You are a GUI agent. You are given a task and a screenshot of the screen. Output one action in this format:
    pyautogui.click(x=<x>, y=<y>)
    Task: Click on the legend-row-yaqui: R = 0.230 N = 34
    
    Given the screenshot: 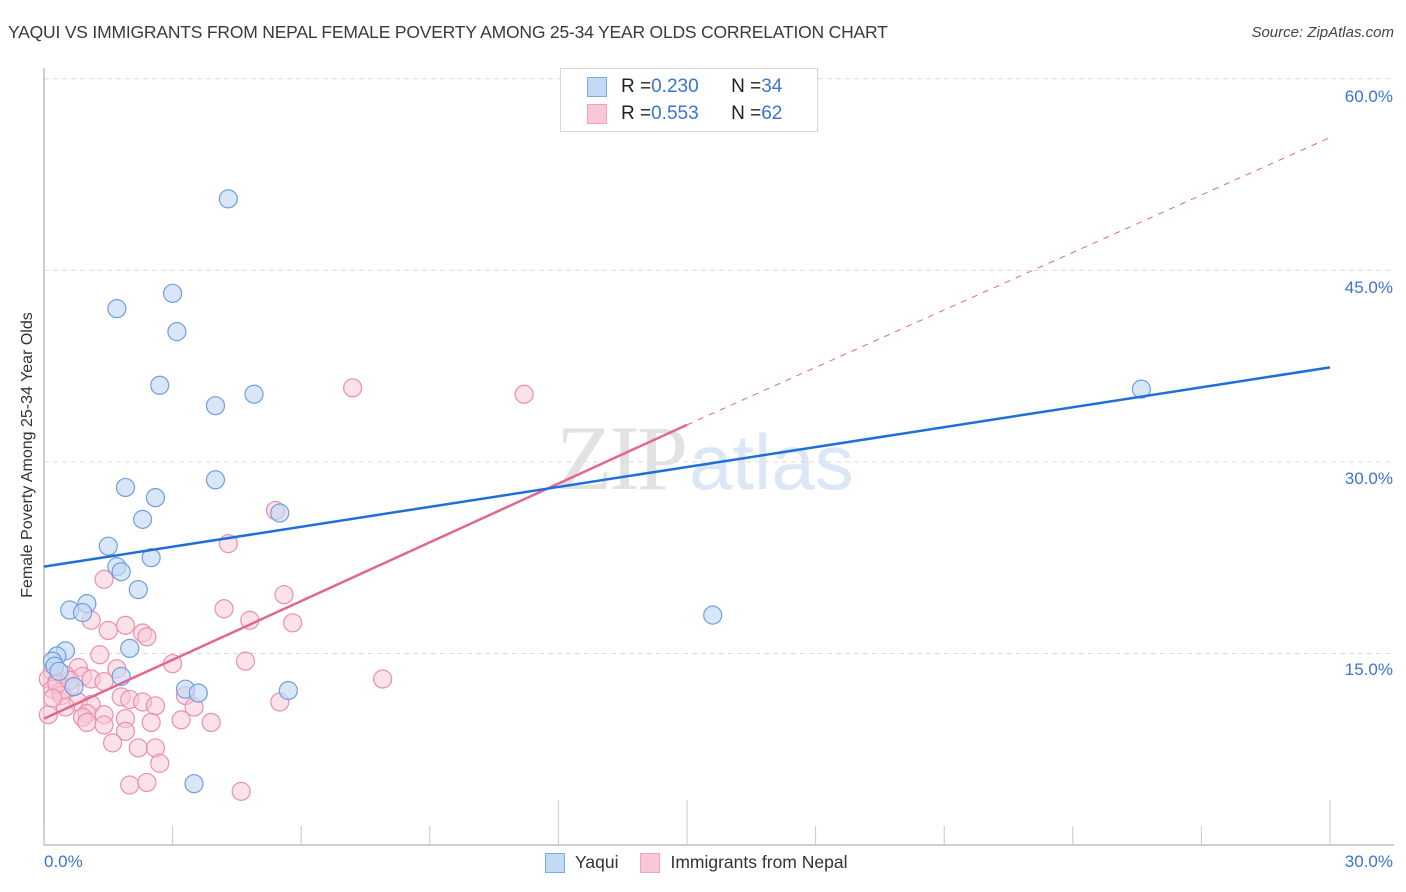 What is the action you would take?
    pyautogui.click(x=684, y=87)
    